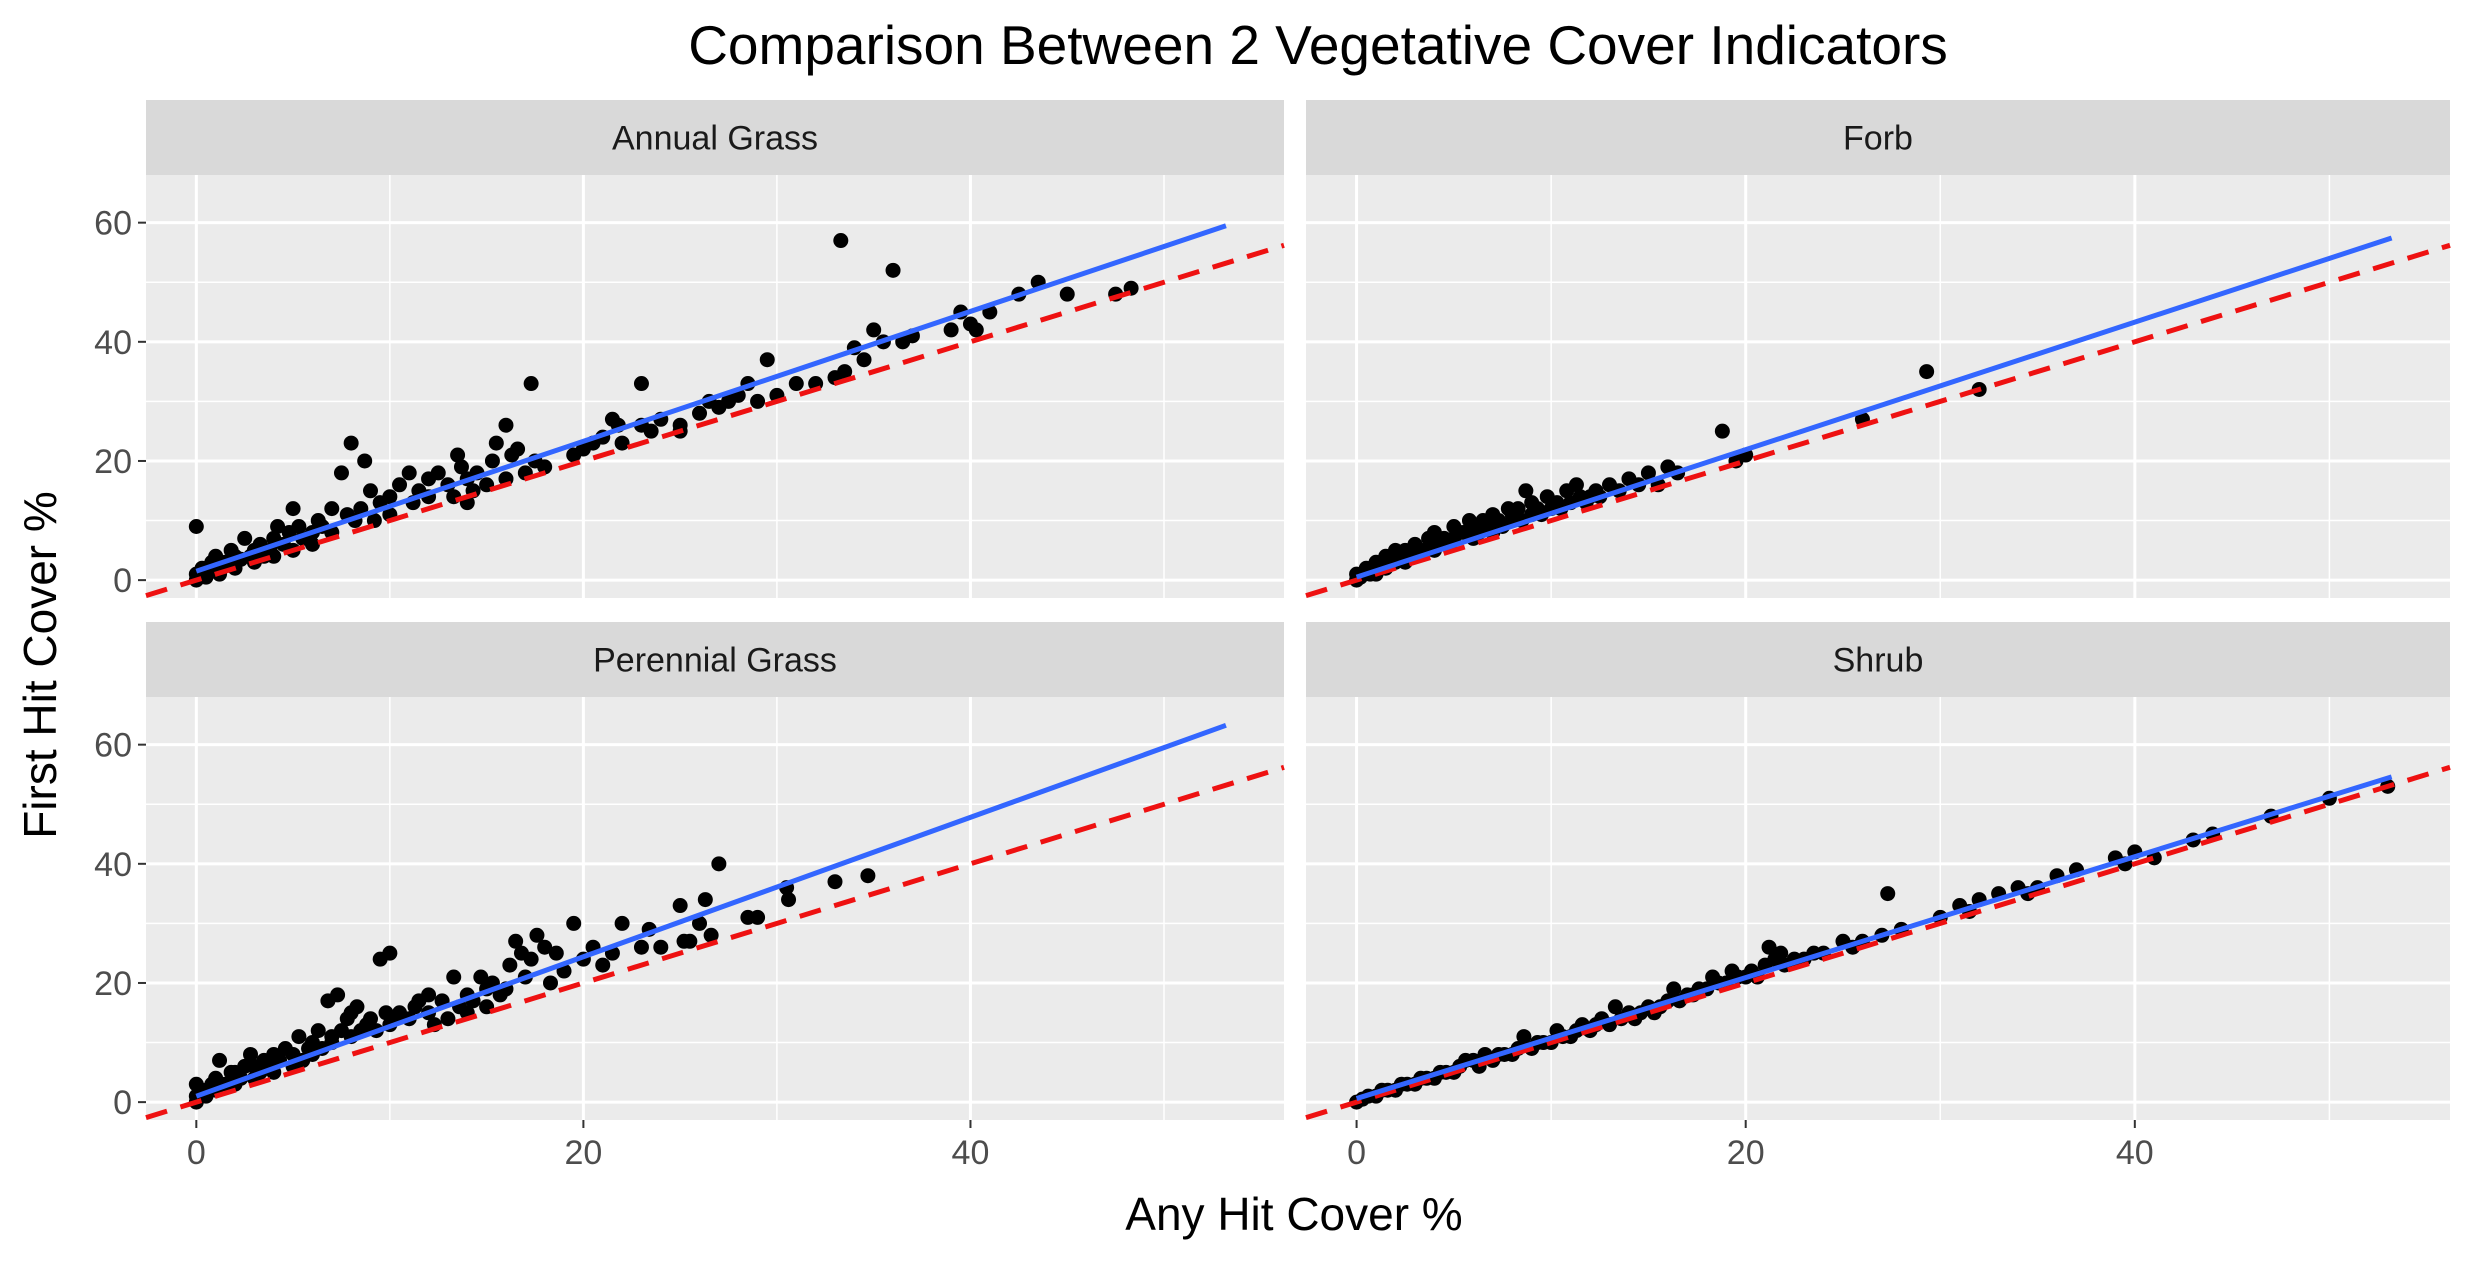 Image resolution: width=2468 pixels, height=1262 pixels. What do you see at coordinates (663, 410) in the screenshot?
I see `data-points` at bounding box center [663, 410].